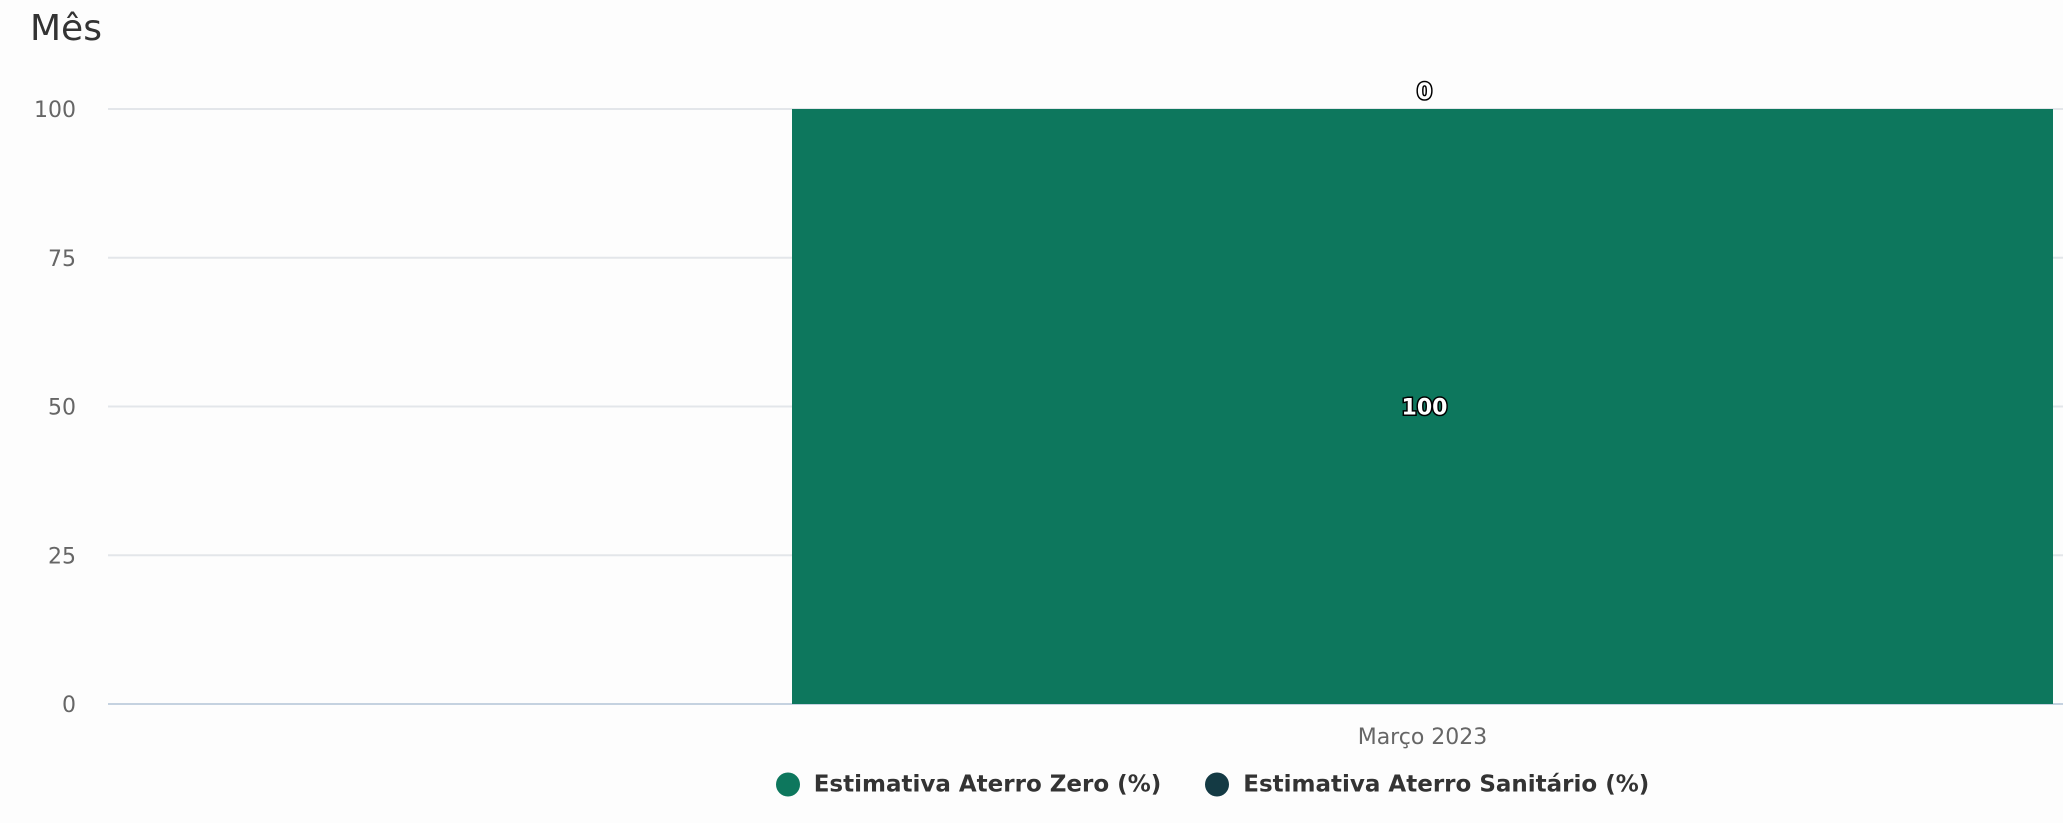 Image resolution: width=2063 pixels, height=823 pixels. I want to click on y-tick-label: 50, so click(62, 408).